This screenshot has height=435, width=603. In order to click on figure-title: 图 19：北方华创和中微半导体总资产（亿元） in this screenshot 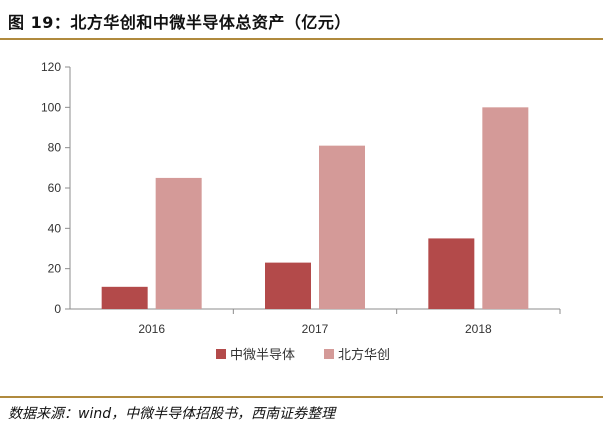, I will do `click(179, 22)`.